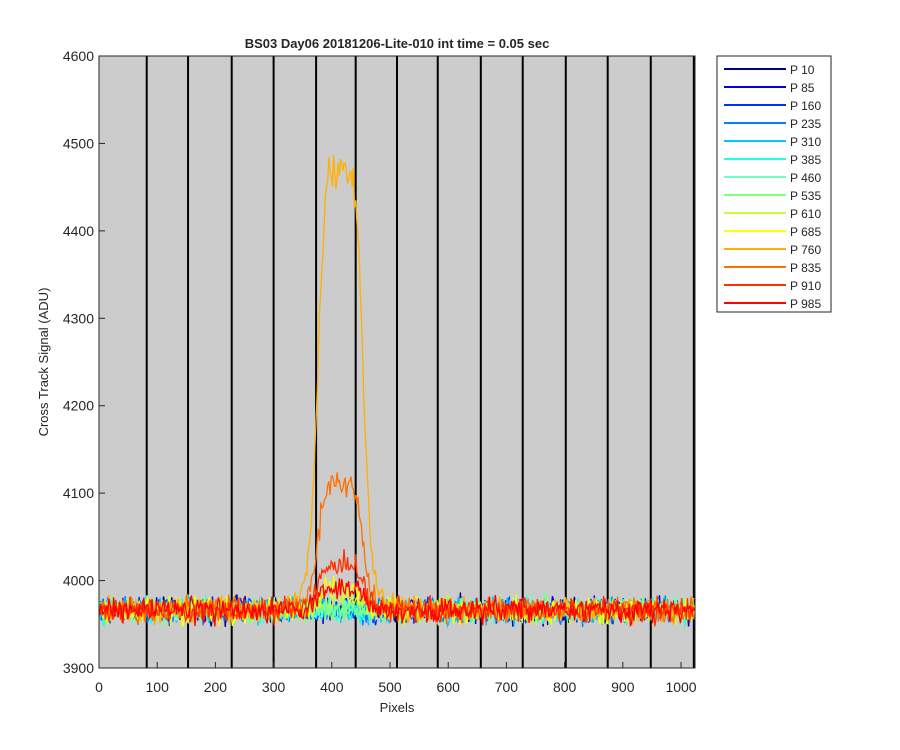  What do you see at coordinates (99, 687) in the screenshot?
I see `x-tick-label: 0` at bounding box center [99, 687].